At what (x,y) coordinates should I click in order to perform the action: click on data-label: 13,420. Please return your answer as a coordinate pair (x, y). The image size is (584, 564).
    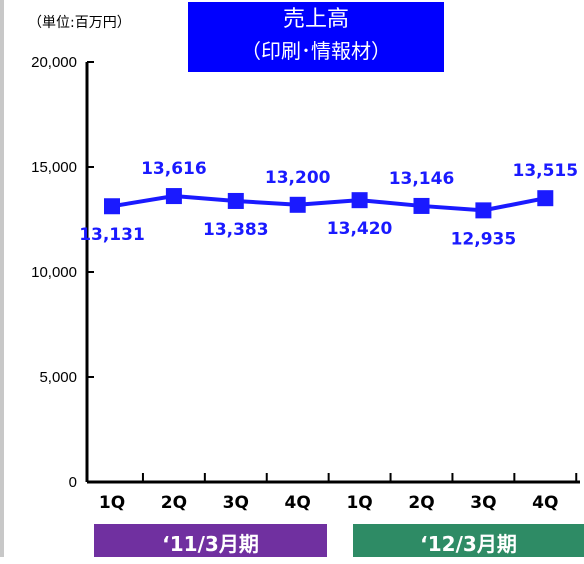
    Looking at the image, I should click on (360, 229).